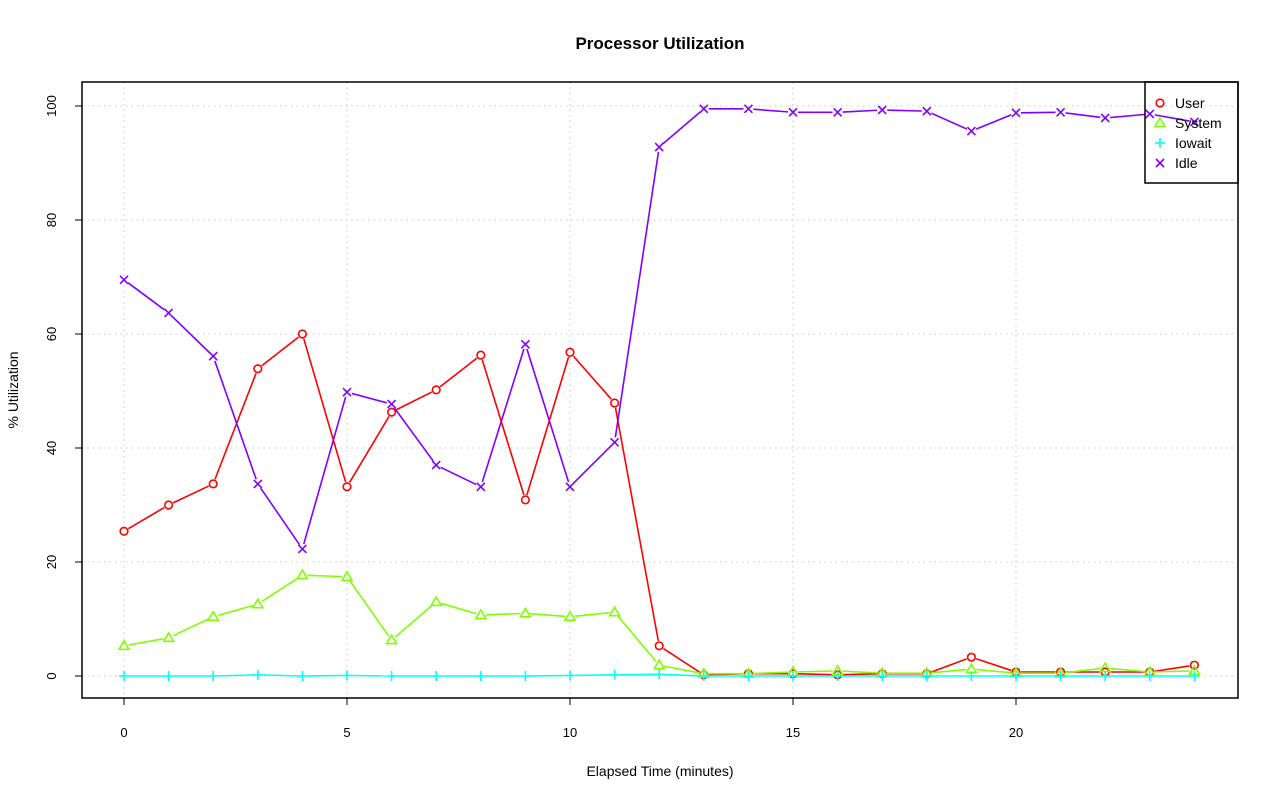 The image size is (1280, 806). I want to click on chart-title: Processor Utilization, so click(659, 43).